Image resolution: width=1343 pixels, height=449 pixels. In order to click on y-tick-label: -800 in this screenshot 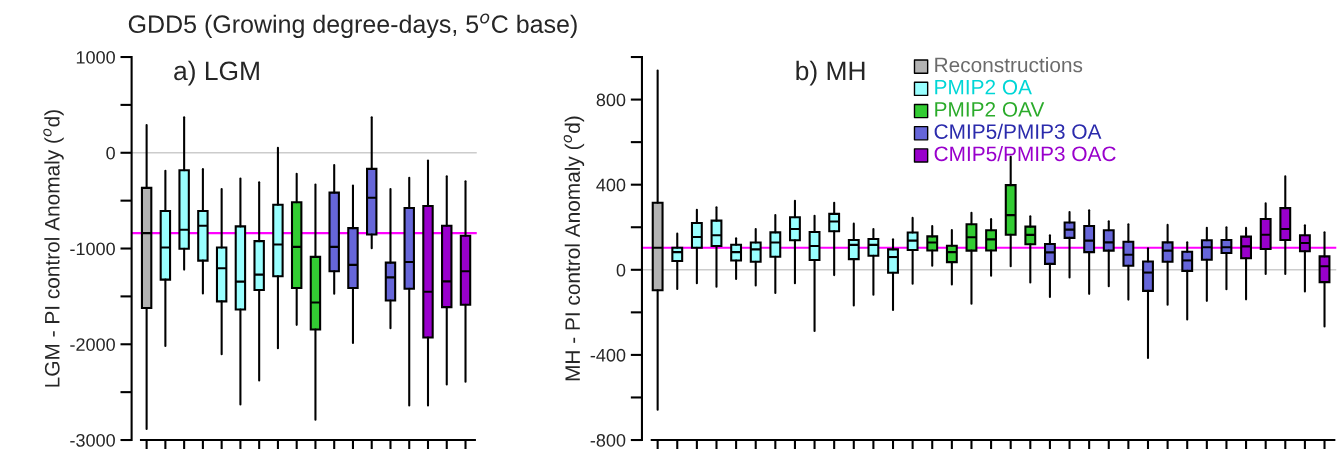, I will do `click(608, 440)`.